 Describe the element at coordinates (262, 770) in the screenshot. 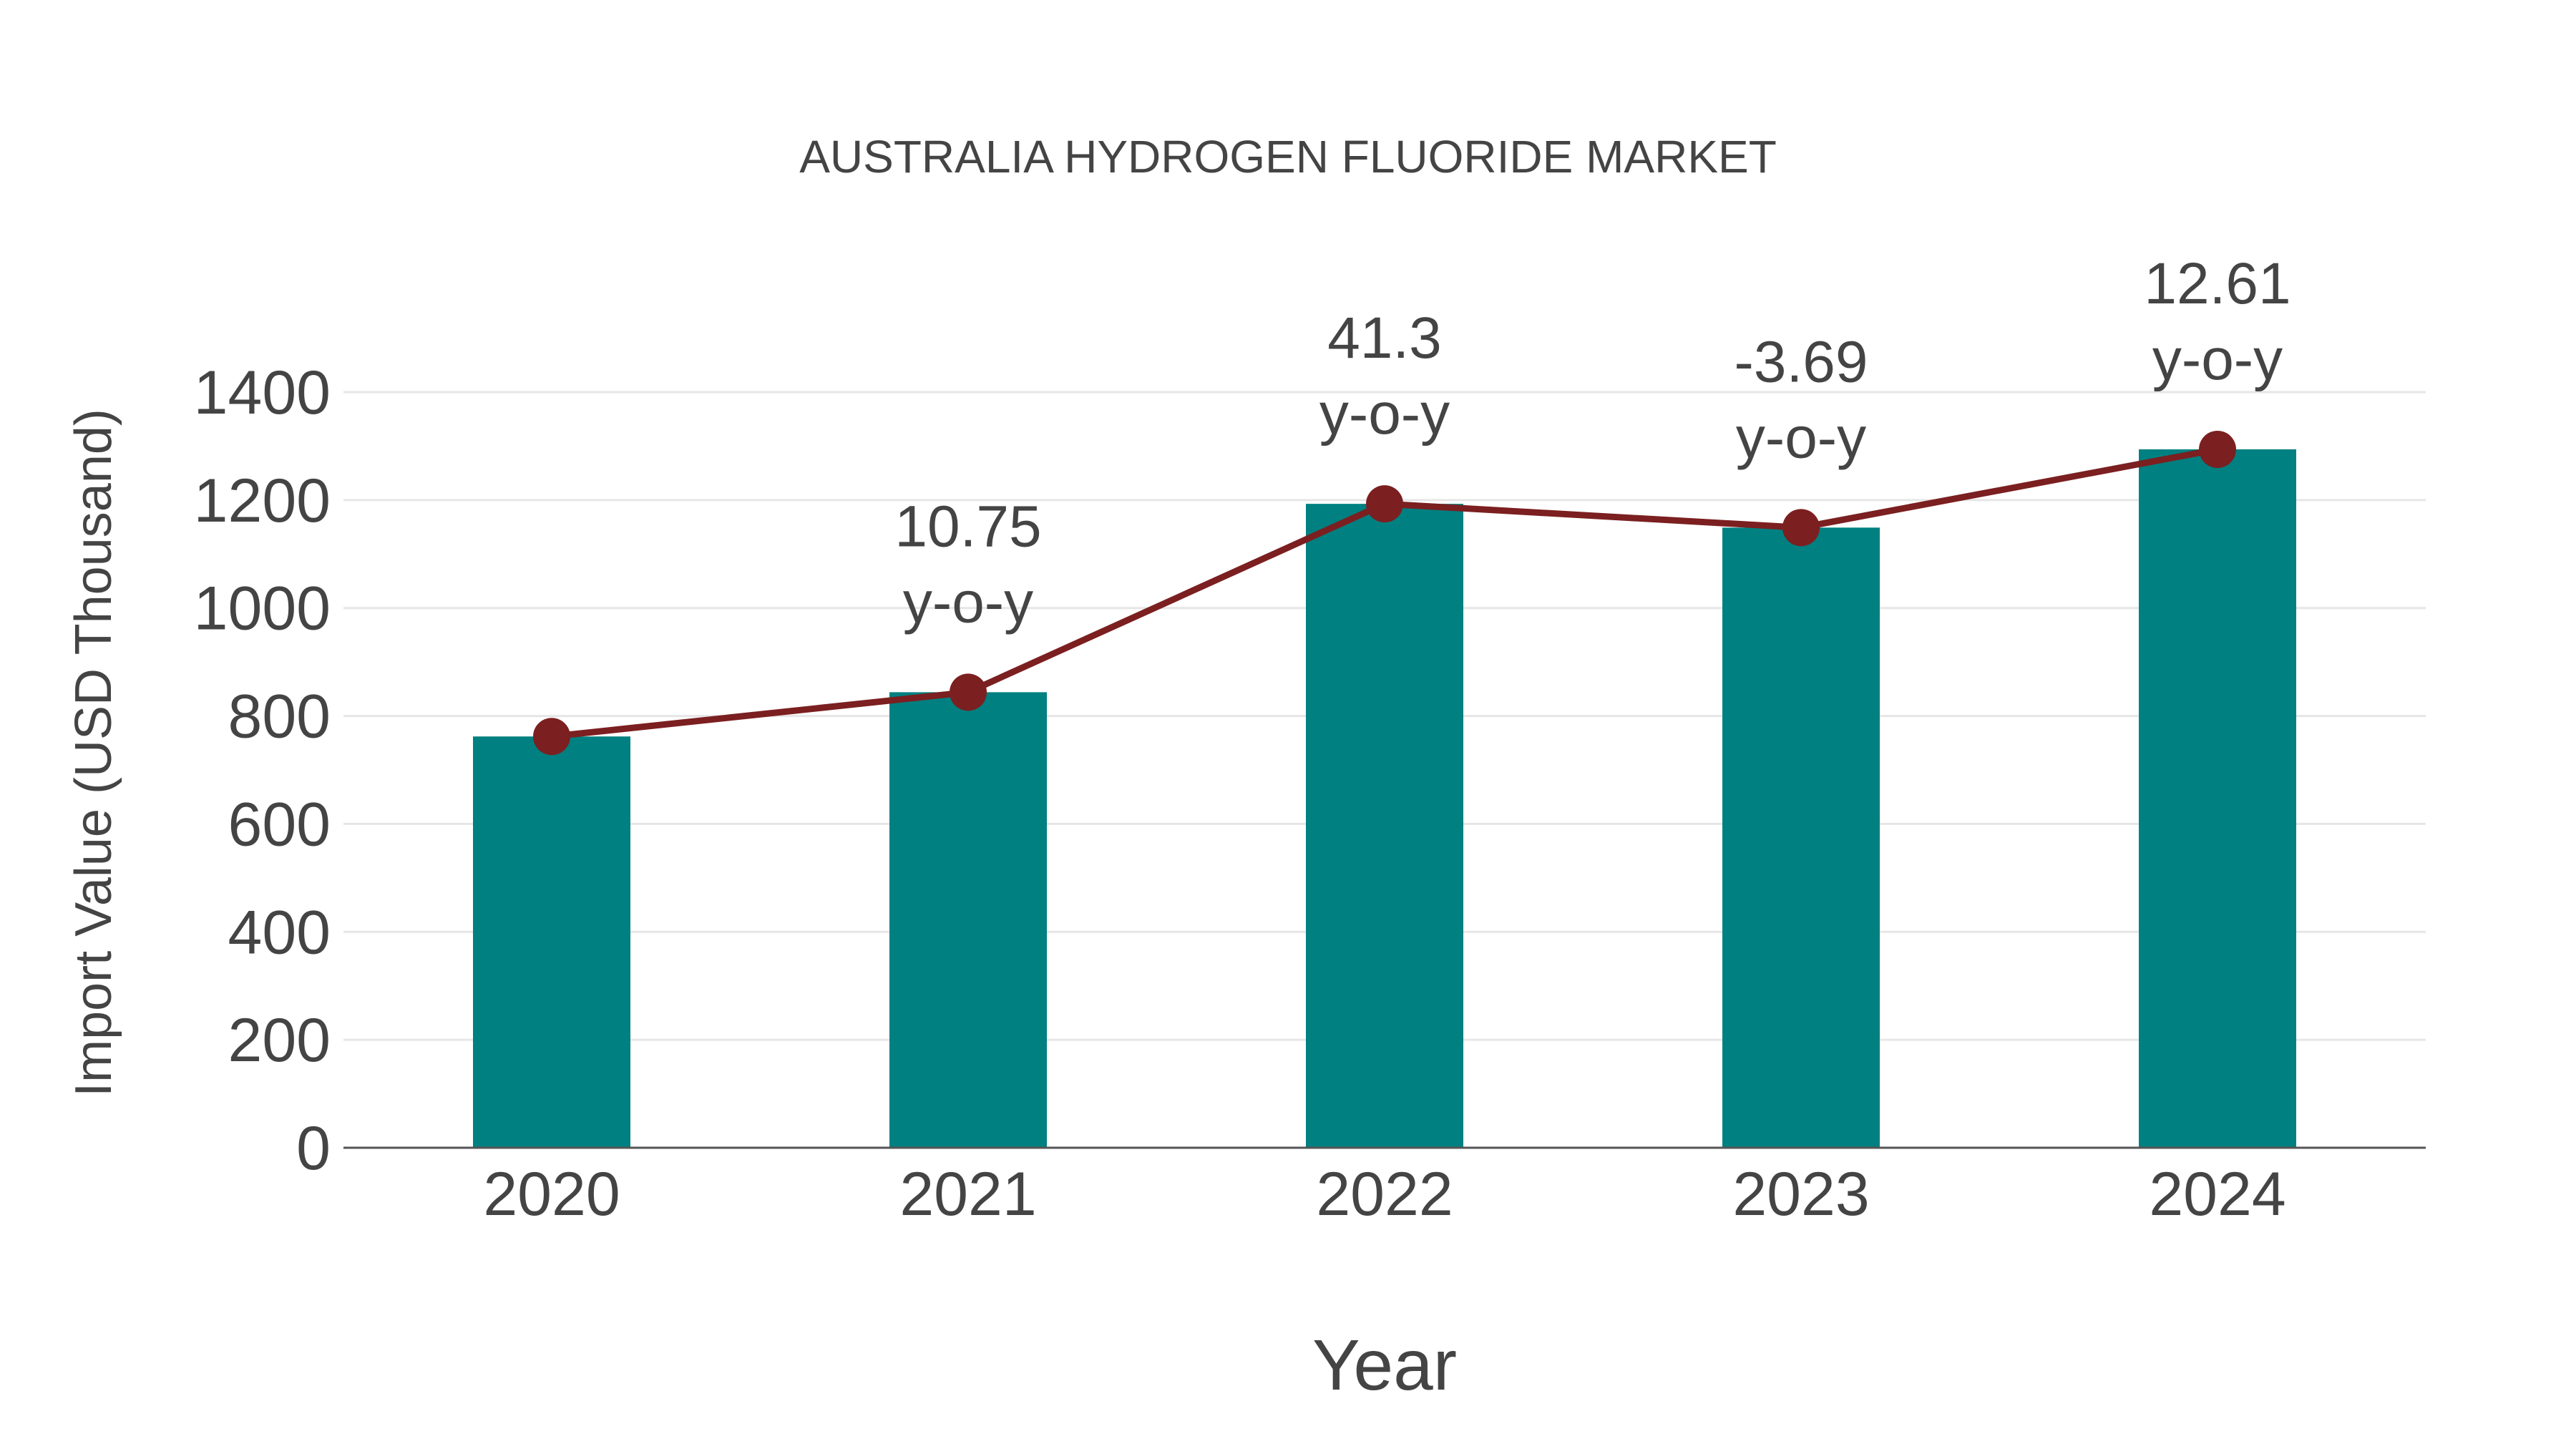

I see `y-axis-ticks: 0 200 400 600 800 1000 1200 1400` at that location.